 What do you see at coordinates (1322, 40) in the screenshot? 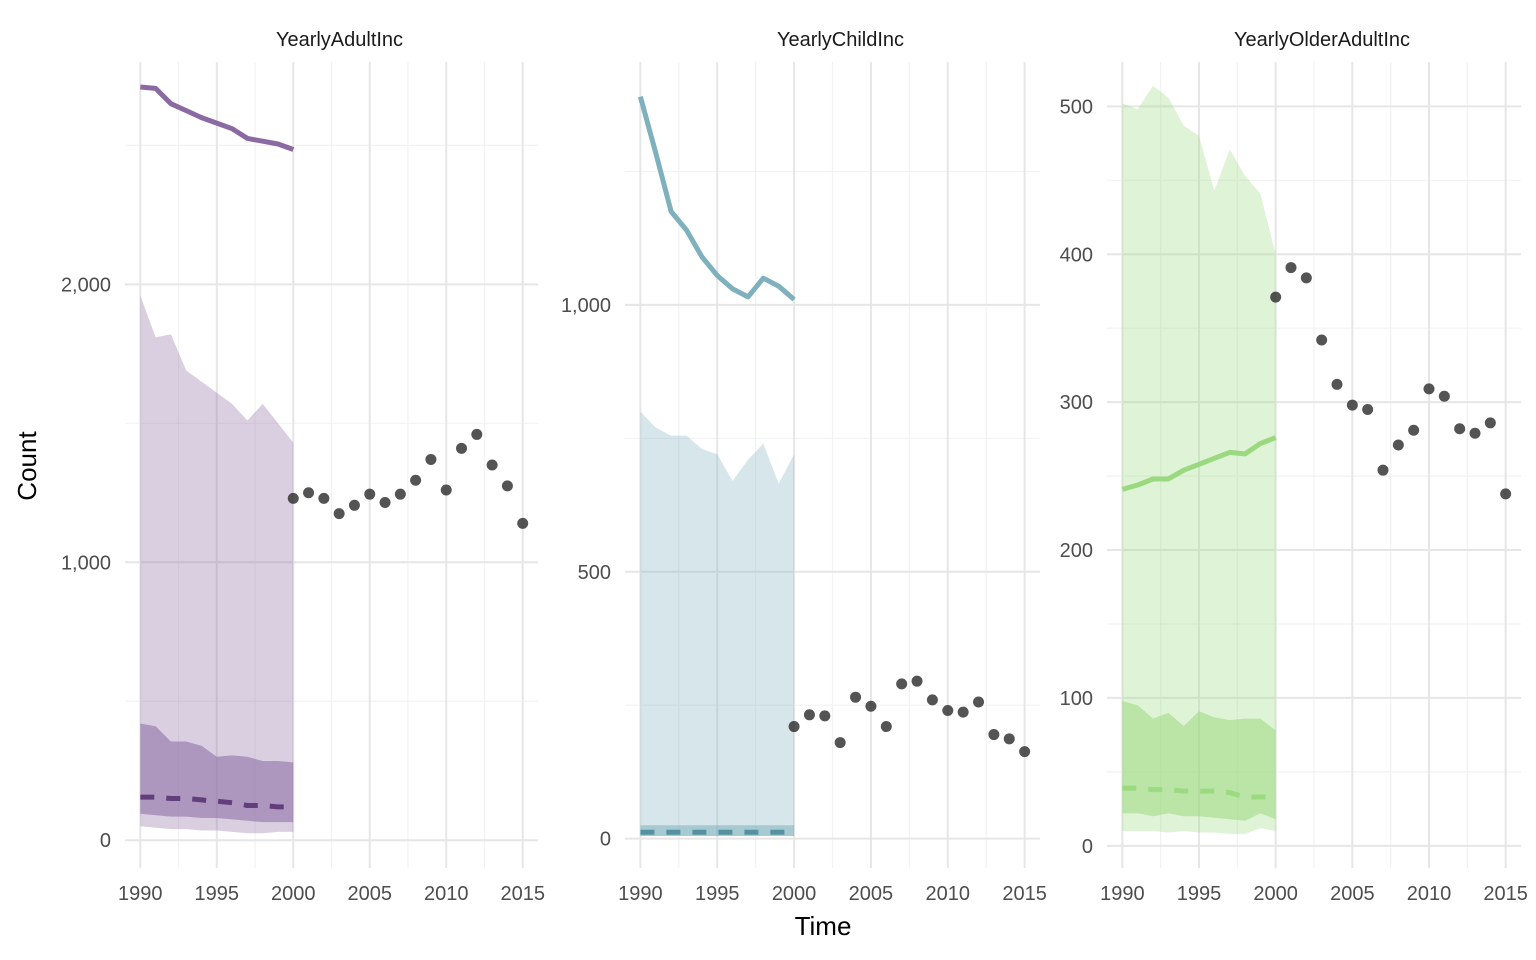
I see `panel-title: YearlyOlderAdultInc` at bounding box center [1322, 40].